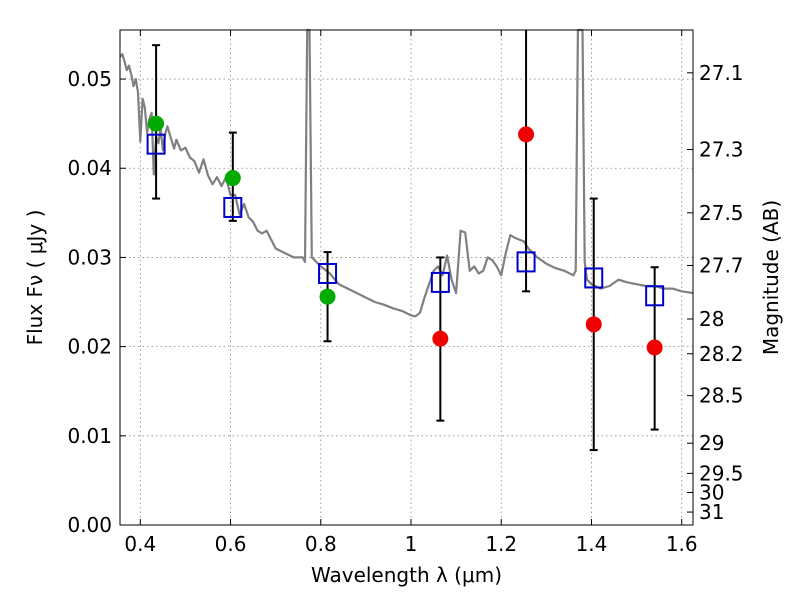  What do you see at coordinates (682, 544) in the screenshot?
I see `x-tick-label: 1.6` at bounding box center [682, 544].